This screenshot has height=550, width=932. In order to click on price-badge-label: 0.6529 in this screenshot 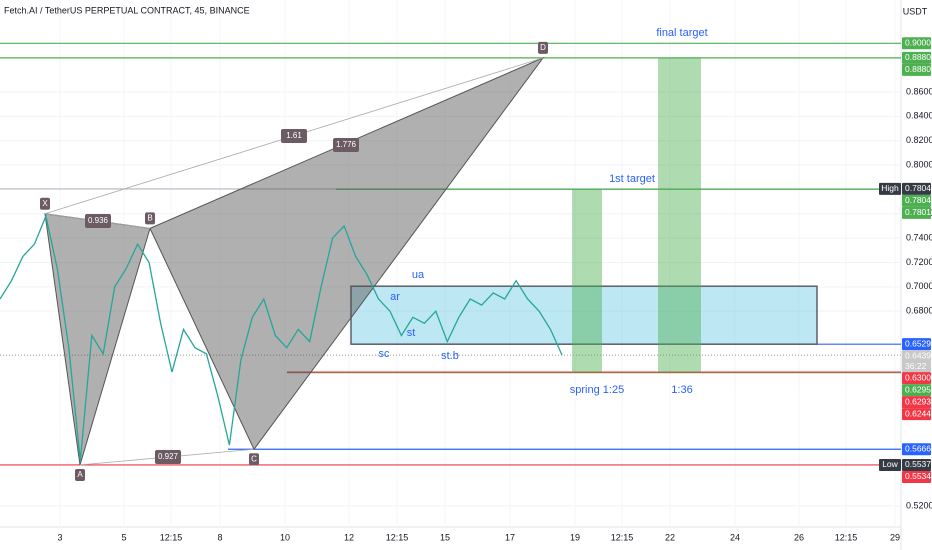, I will do `click(918, 343)`.